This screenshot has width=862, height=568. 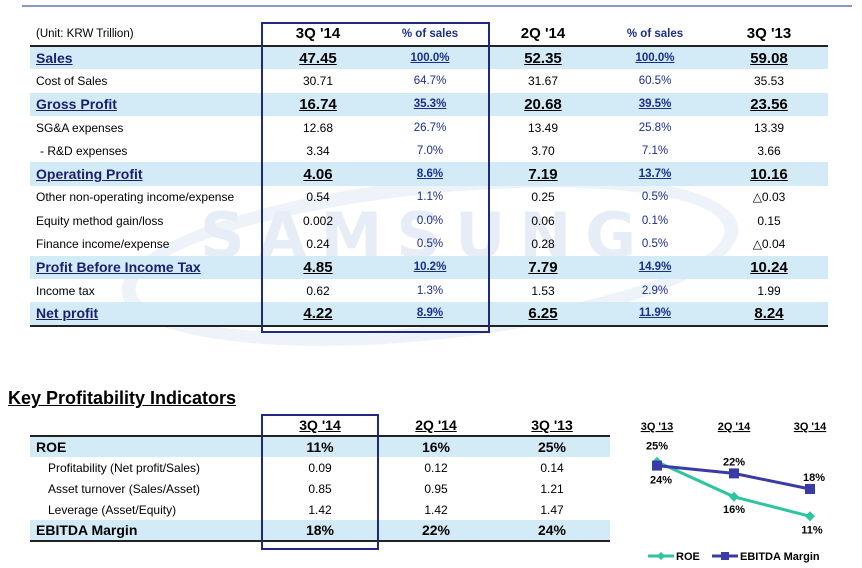 What do you see at coordinates (122, 398) in the screenshot?
I see `kpi-title: Key Profitability Indicators` at bounding box center [122, 398].